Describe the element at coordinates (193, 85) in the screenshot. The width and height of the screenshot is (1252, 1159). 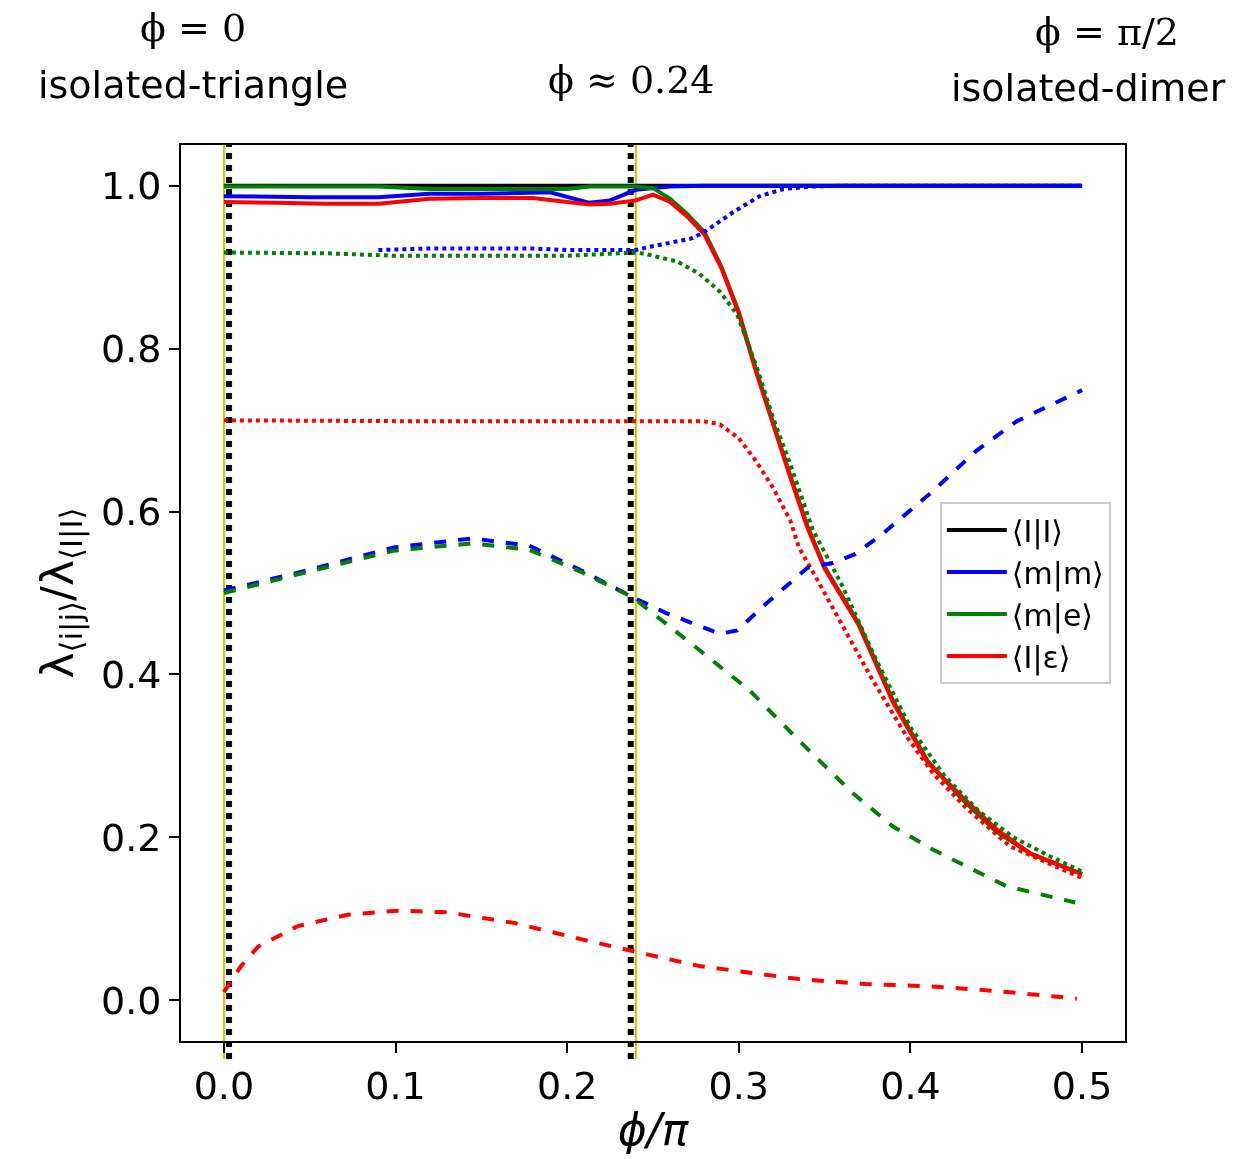
I see `text: isolated-triangle` at that location.